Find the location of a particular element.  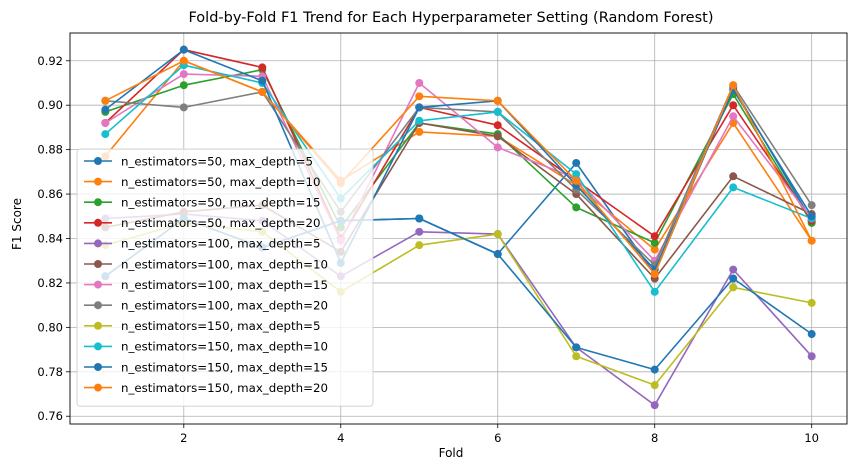

legend-item: n_estimators=150, max_depth=20 is located at coordinates (206, 388).